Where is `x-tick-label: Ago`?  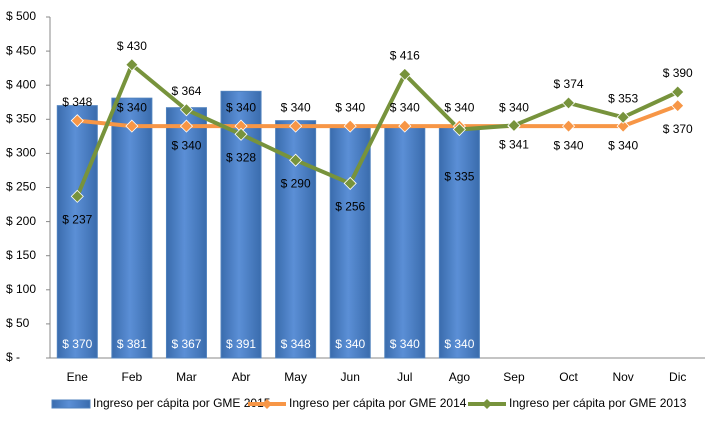 x-tick-label: Ago is located at coordinates (460, 377).